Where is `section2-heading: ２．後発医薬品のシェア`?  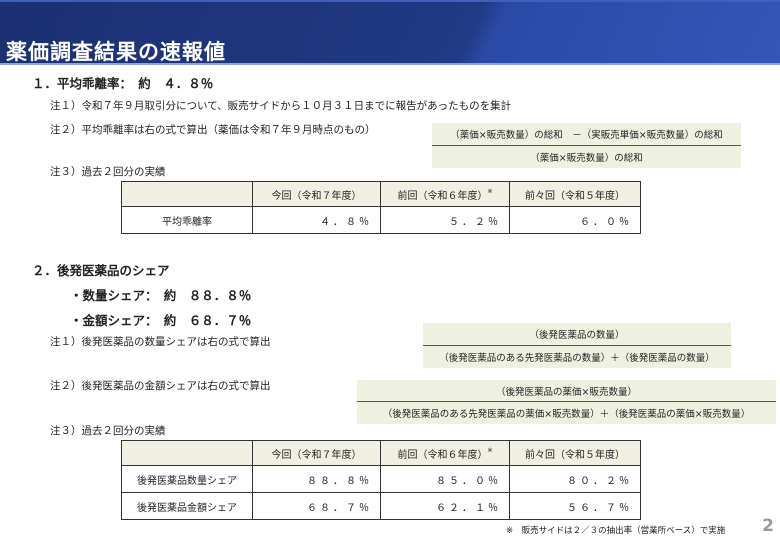 section2-heading: ２．後発医薬品のシェア is located at coordinates (101, 270).